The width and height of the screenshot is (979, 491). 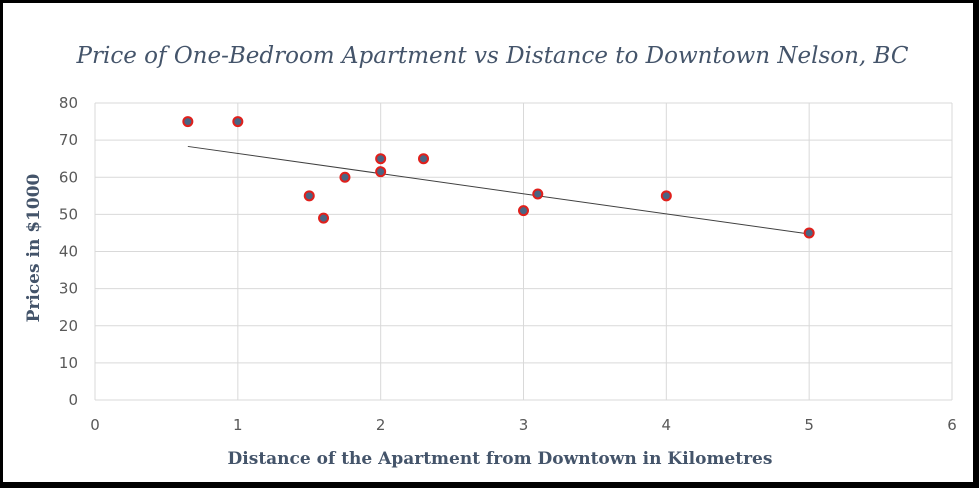 I want to click on x-tick-labels: 0 1 2 3 4 5 6, so click(x=523, y=425).